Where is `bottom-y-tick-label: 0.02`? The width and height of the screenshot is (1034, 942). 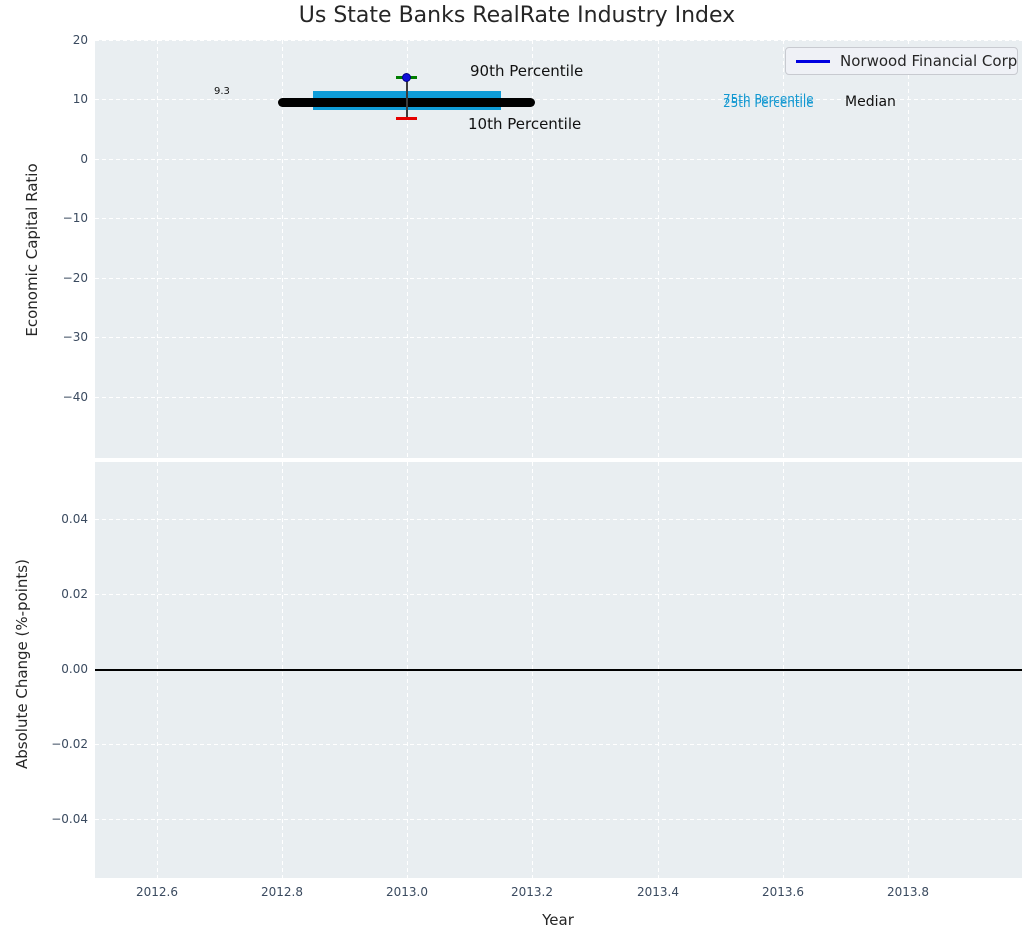 bottom-y-tick-label: 0.02 is located at coordinates (74, 594).